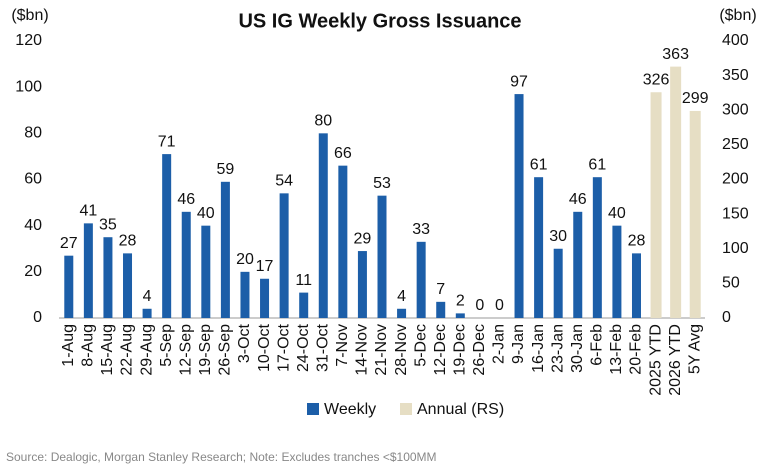 This screenshot has width=780, height=470. Describe the element at coordinates (362, 350) in the screenshot. I see `x-tick-label: 14-Nov` at that location.